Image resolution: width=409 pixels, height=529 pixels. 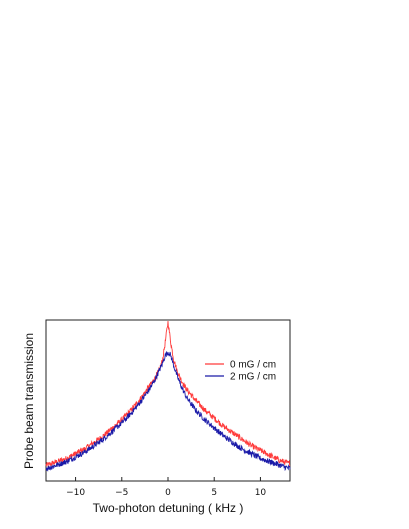 What do you see at coordinates (261, 493) in the screenshot?
I see `x-tick-label: 10` at bounding box center [261, 493].